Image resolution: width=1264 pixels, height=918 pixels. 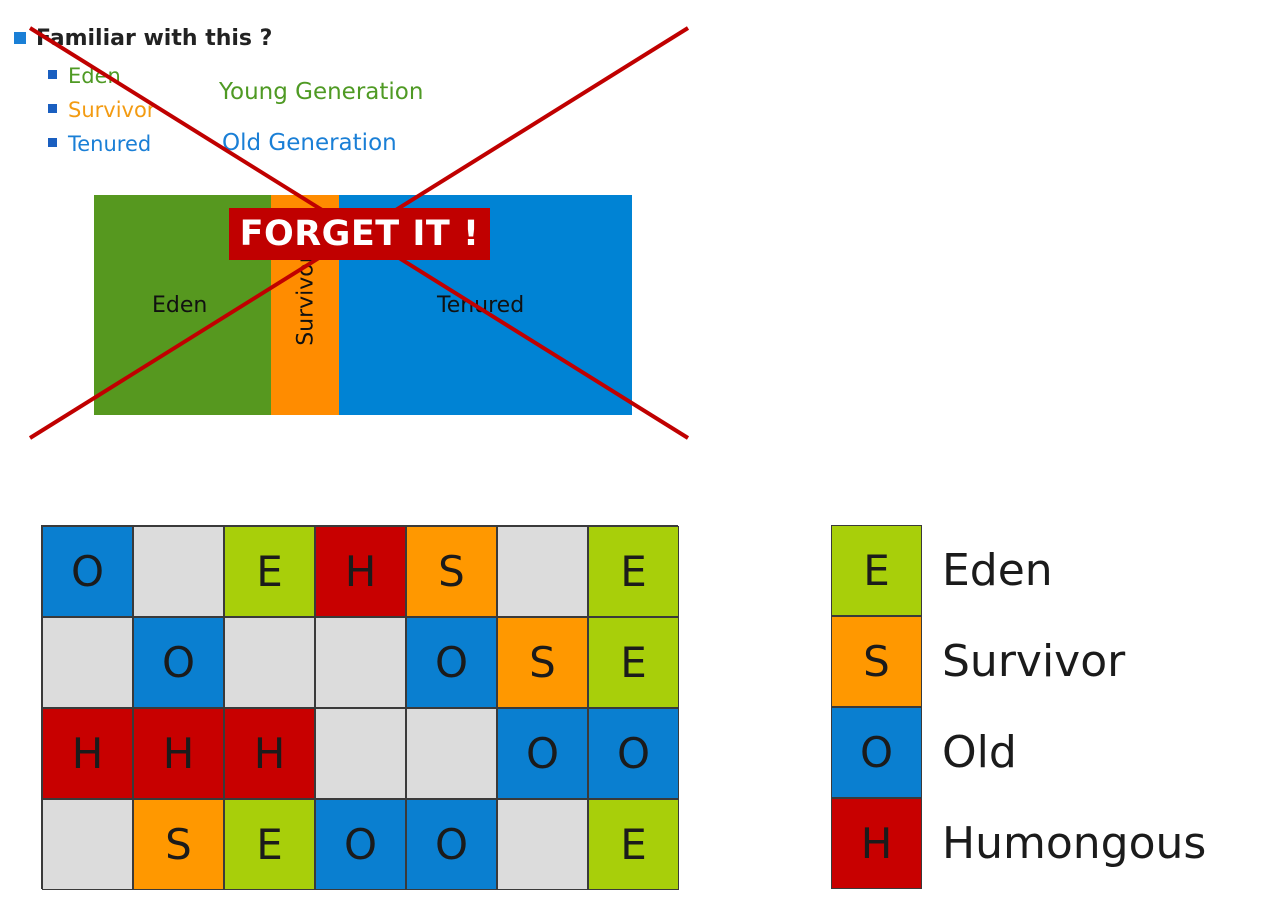 What do you see at coordinates (154, 38) in the screenshot?
I see `heading: Familiar with this ?` at bounding box center [154, 38].